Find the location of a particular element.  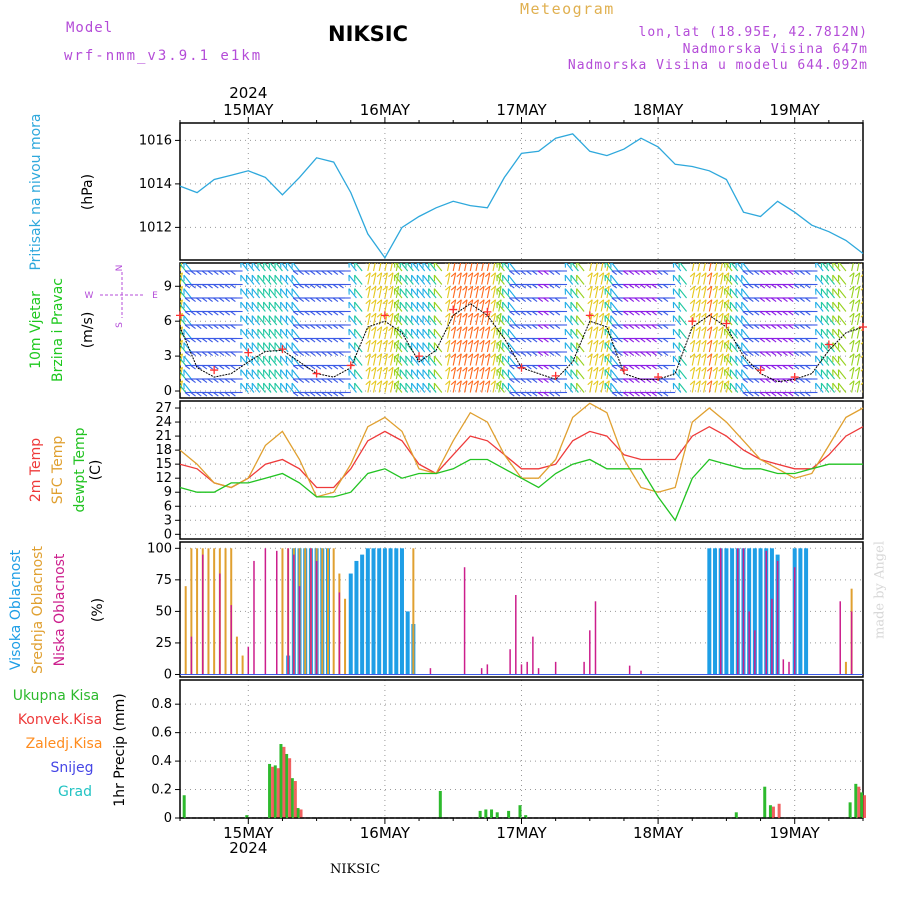

wind-legend-s: S is located at coordinates (120, 325).